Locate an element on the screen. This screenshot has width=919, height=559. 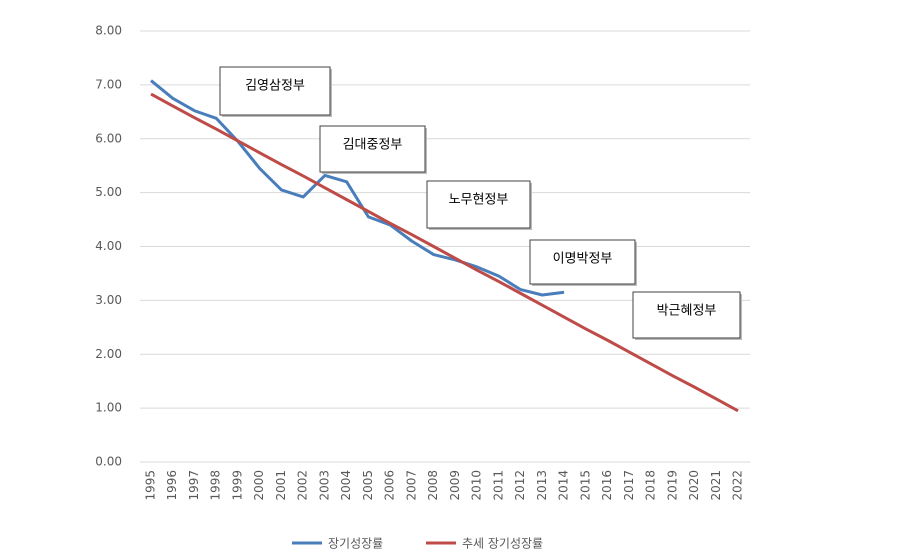
x-tick-label: 2000 is located at coordinates (259, 485).